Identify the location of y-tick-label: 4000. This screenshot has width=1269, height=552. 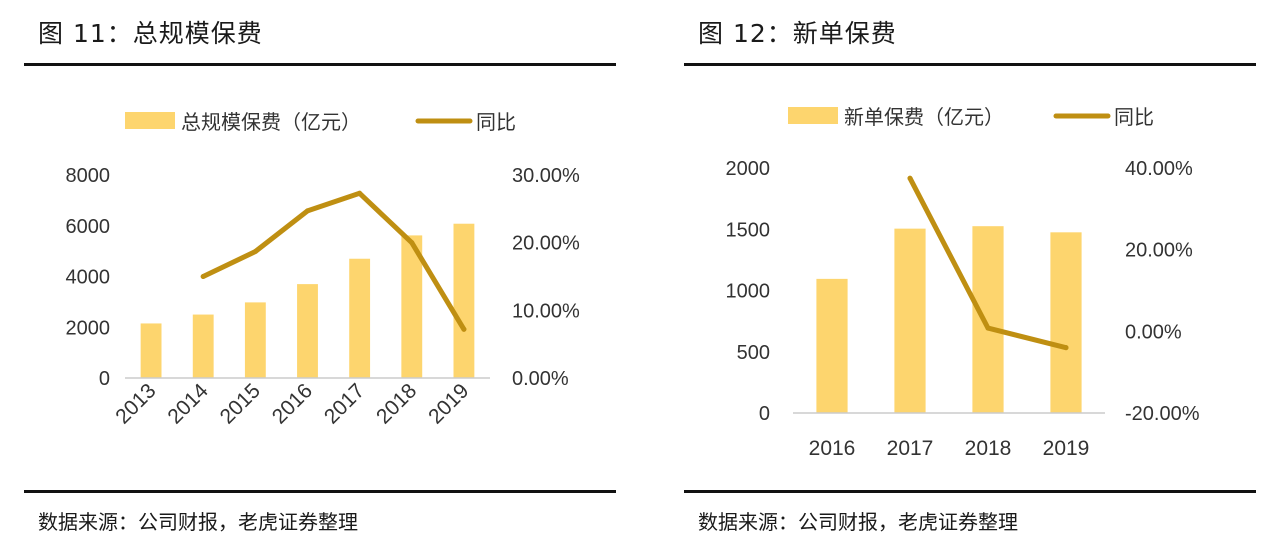
(88, 278).